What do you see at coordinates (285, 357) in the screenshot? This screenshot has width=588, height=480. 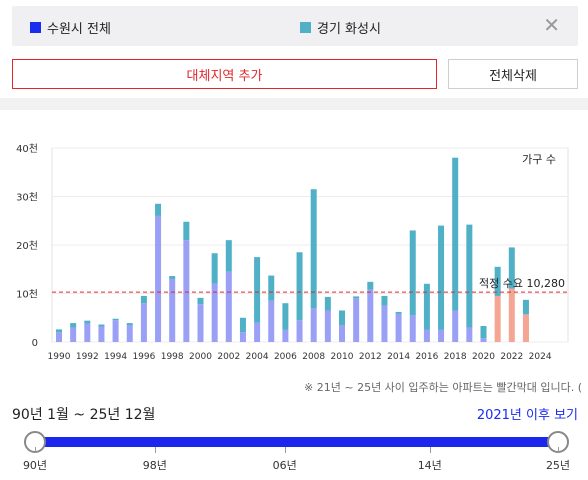 I see `x-tick-label: 2006` at bounding box center [285, 357].